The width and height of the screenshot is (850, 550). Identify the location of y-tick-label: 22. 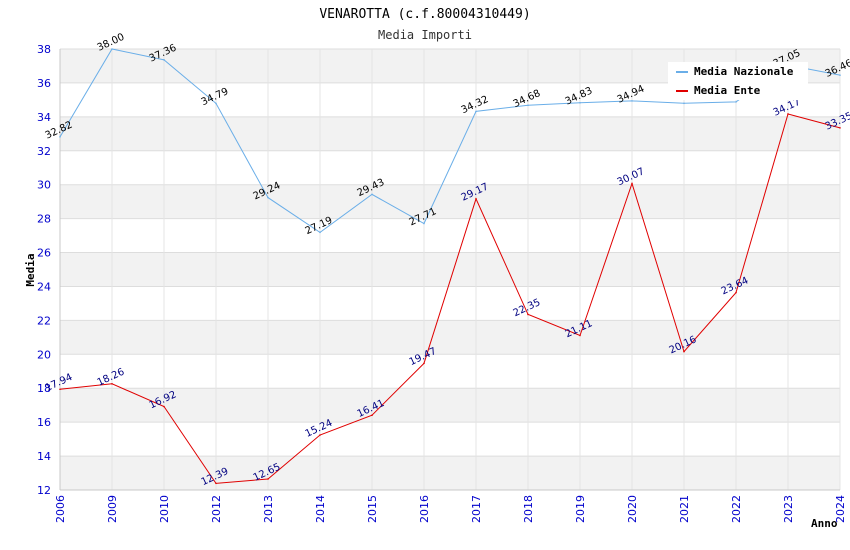
(44, 320).